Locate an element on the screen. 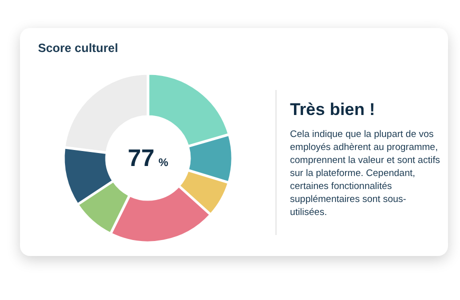 This screenshot has width=460, height=300. text: Cela indique que la plupart de vos employés adhèrent au programme, comprennent la valeur et sont actifs sur la plateforme. Cependant, certaines fonctionnalités supplémentaires sont sous-utilisées. is located at coordinates (365, 173).